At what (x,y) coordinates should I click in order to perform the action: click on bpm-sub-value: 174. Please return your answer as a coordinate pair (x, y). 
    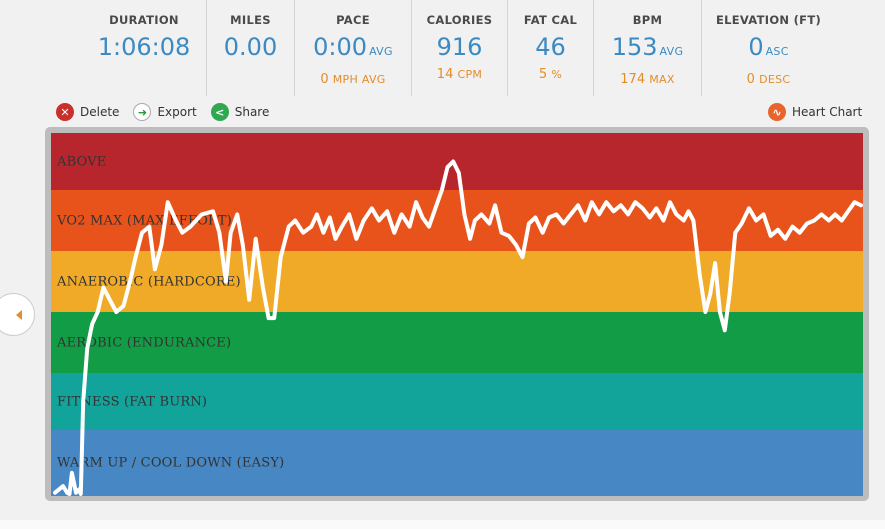
    Looking at the image, I should click on (633, 79).